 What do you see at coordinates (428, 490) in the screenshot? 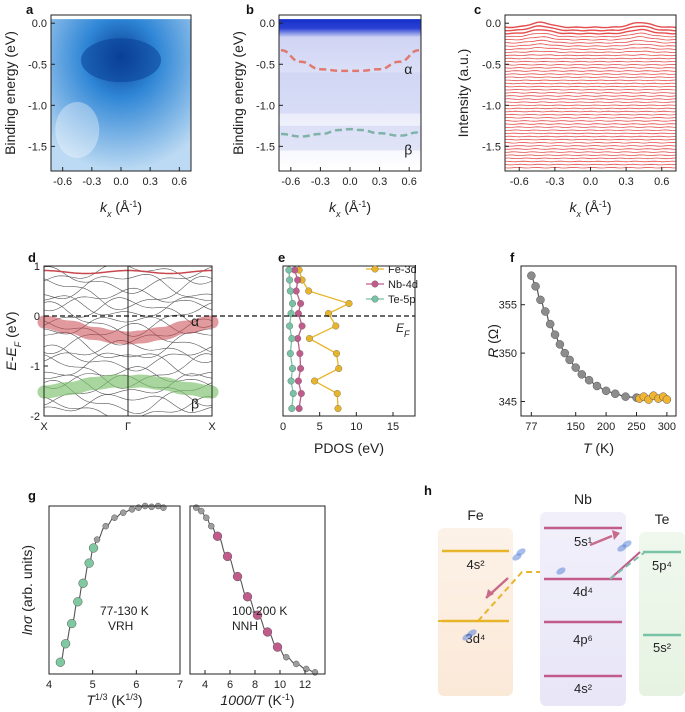
I see `panel-letter-h: h` at bounding box center [428, 490].